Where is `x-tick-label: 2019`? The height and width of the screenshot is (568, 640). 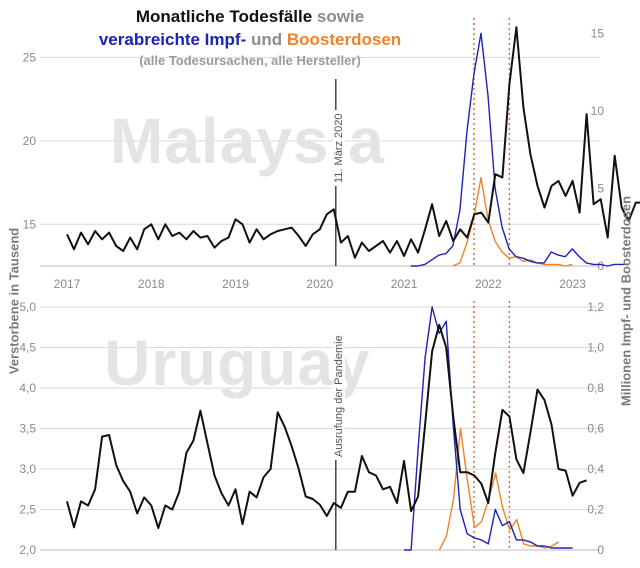 x-tick-label: 2019 is located at coordinates (235, 284).